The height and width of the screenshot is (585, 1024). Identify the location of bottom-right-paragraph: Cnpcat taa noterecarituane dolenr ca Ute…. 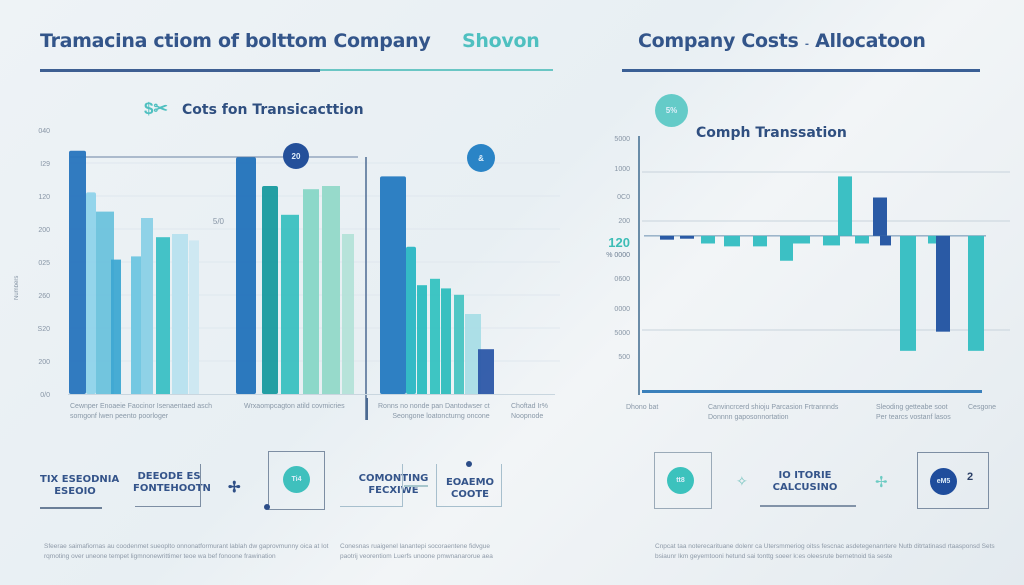
(825, 552).